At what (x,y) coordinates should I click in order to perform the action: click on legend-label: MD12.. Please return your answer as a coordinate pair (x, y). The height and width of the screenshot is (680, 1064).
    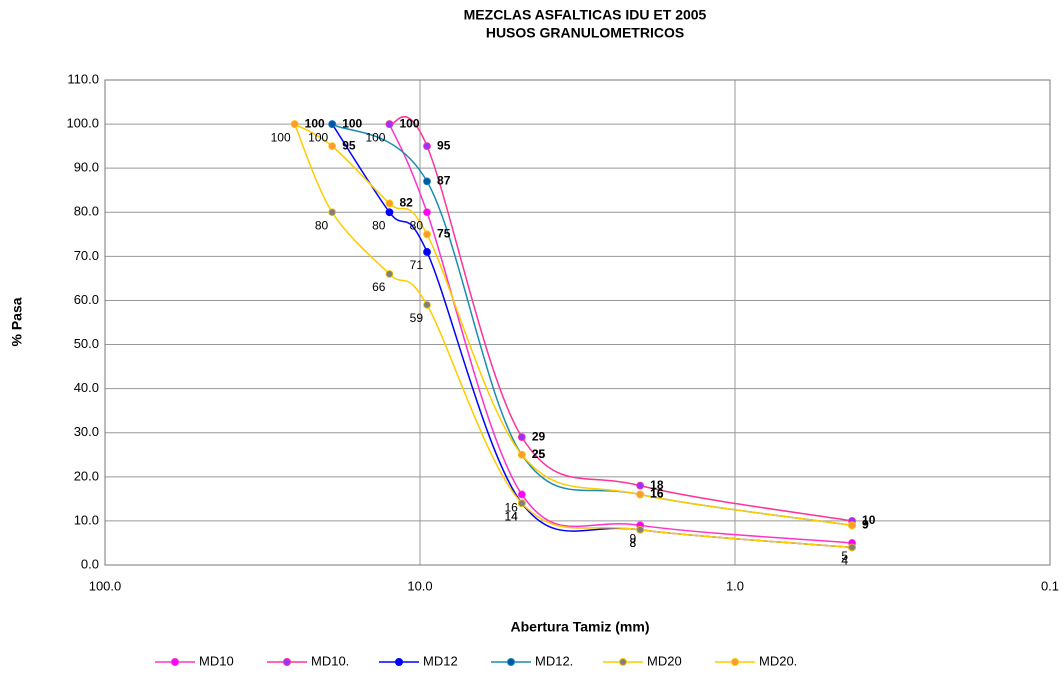
    Looking at the image, I should click on (554, 660).